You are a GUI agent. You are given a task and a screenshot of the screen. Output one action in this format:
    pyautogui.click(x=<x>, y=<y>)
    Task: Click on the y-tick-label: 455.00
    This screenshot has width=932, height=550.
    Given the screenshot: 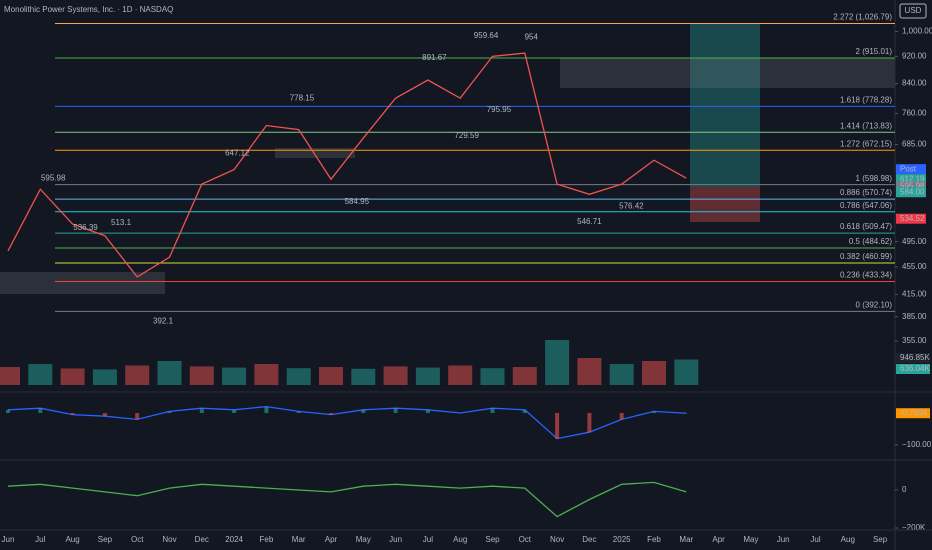 What is the action you would take?
    pyautogui.click(x=914, y=266)
    